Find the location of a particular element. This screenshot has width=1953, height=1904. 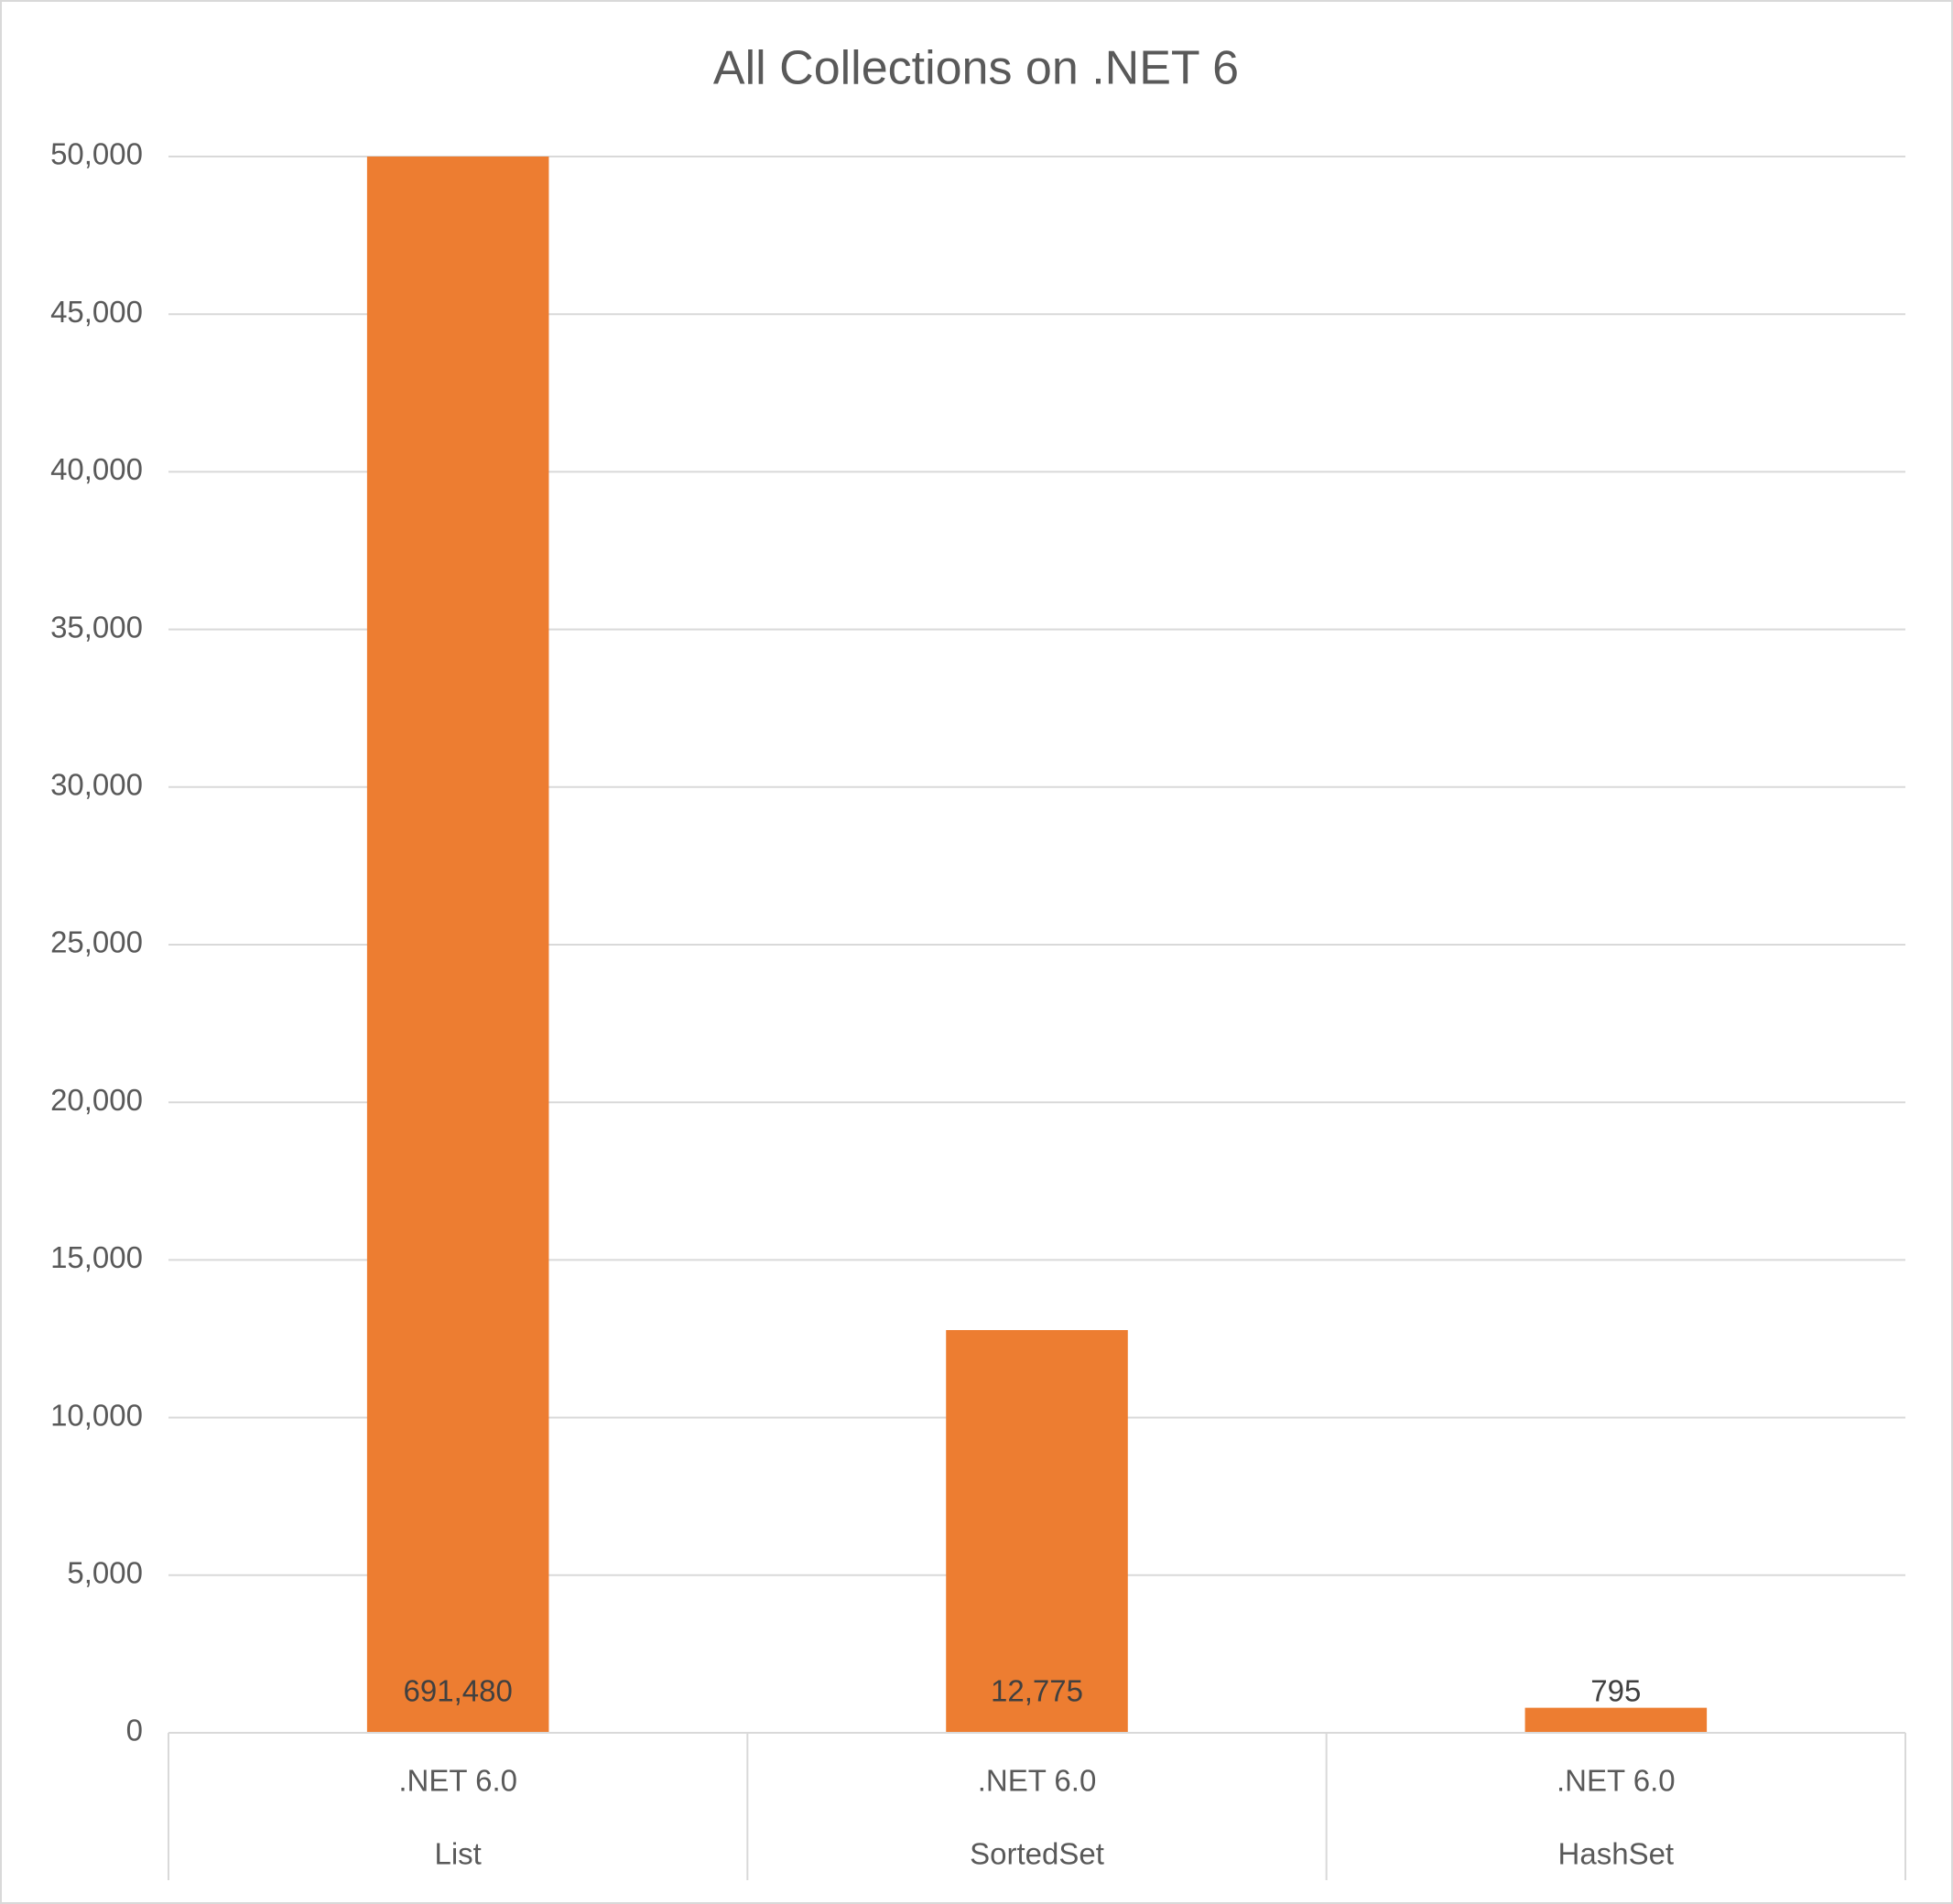

y-tick-label: 10,000 is located at coordinates (96, 1415).